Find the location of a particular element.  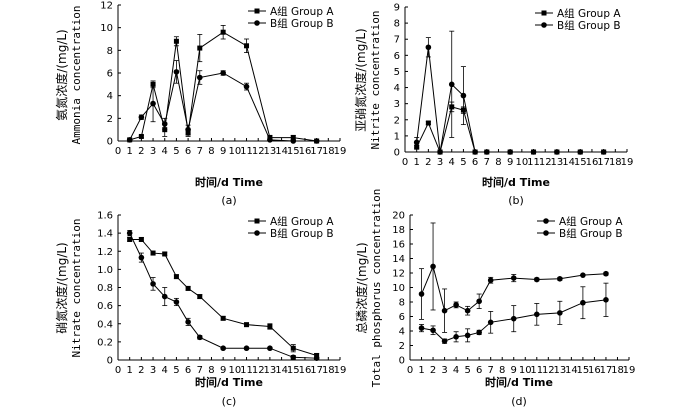

xlabel-b: 时间/d Time is located at coordinates (516, 182).